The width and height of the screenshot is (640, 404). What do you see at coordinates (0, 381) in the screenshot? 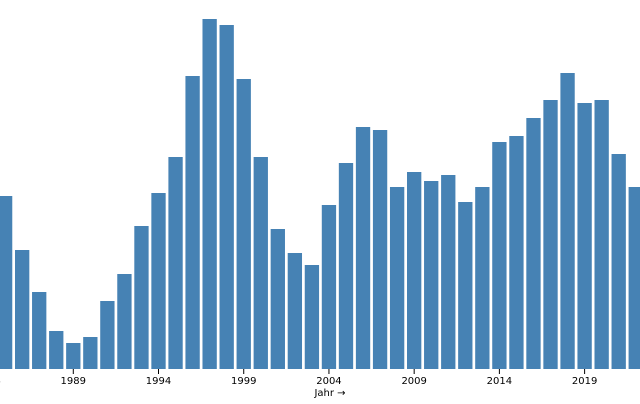
I see `x-tick-label: 1984` at bounding box center [0, 381].